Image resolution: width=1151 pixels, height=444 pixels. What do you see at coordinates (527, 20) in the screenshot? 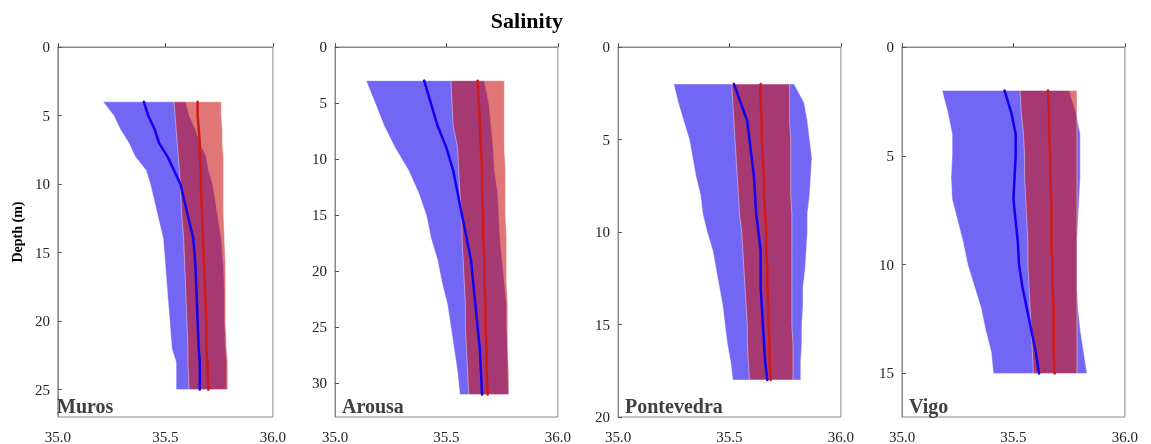
I see `chart-title: Salinity` at bounding box center [527, 20].